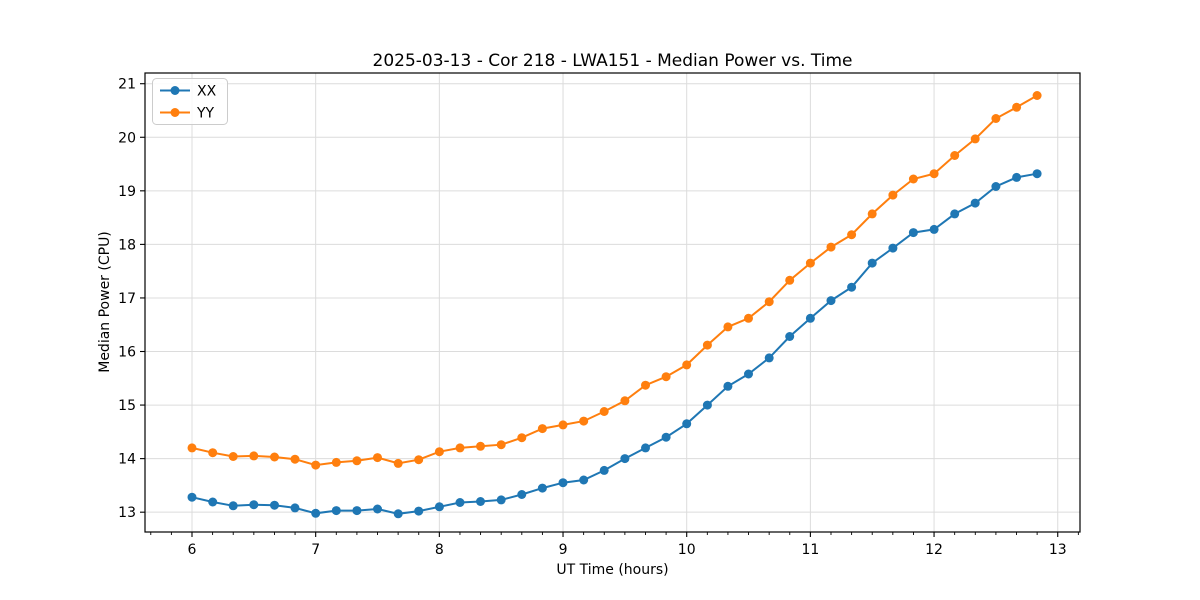 The width and height of the screenshot is (1200, 600). What do you see at coordinates (612, 570) in the screenshot?
I see `x-axis-label: UT Time (hours)` at bounding box center [612, 570].